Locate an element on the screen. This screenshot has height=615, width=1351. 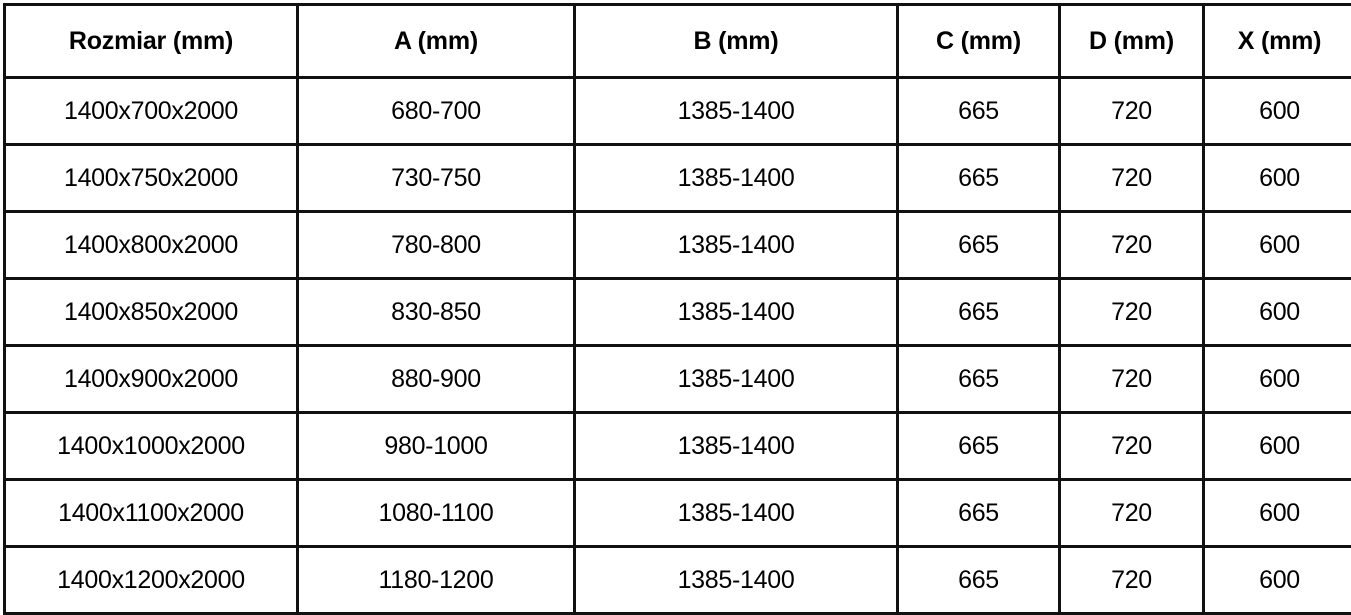
cell-a: 1080-1100 is located at coordinates (436, 513).